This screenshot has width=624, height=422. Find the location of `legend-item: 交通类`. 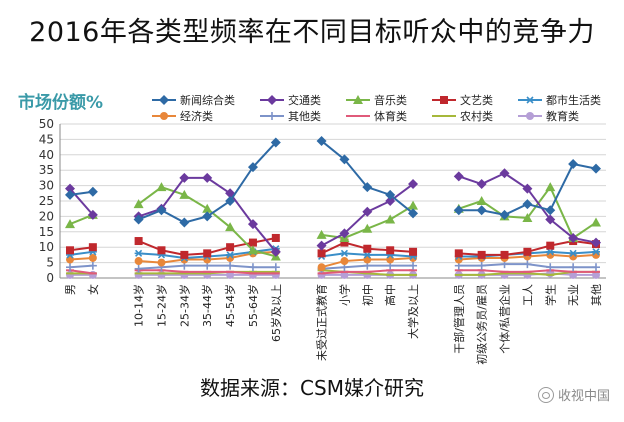

legend-item: 交通类 is located at coordinates (290, 100).